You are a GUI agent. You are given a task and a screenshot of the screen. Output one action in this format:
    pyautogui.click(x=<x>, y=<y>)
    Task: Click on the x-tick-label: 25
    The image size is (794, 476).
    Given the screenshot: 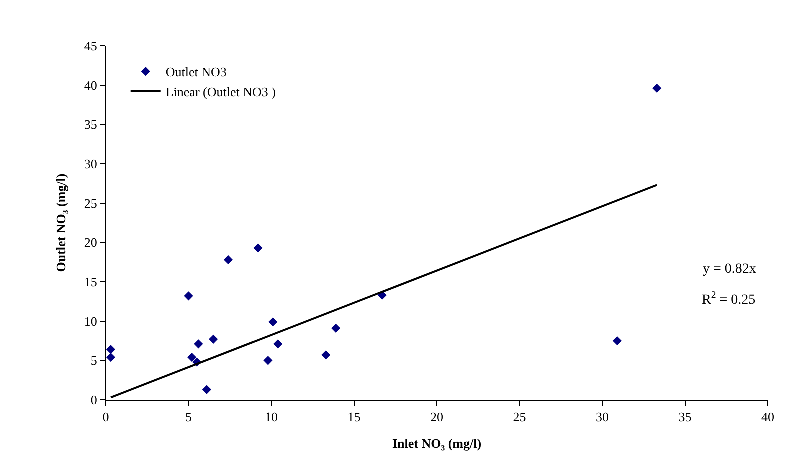 What is the action you would take?
    pyautogui.click(x=519, y=417)
    